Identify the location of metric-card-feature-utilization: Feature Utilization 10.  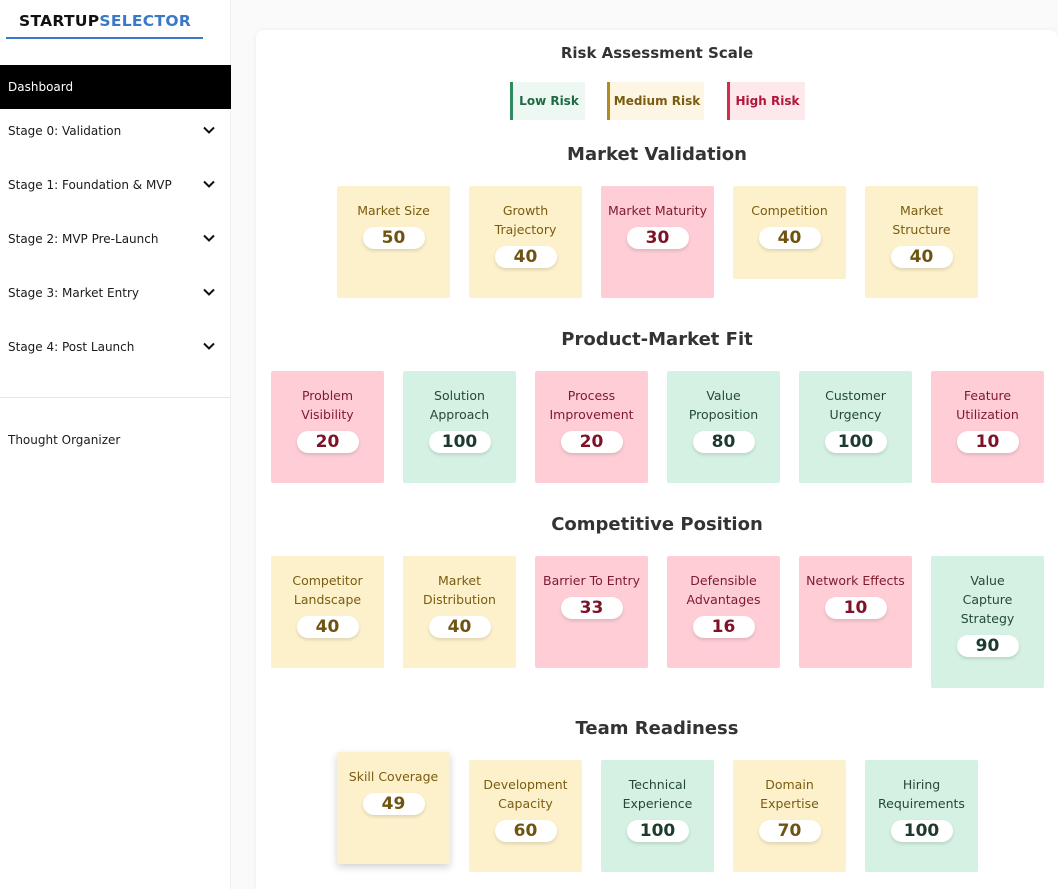
(987, 427).